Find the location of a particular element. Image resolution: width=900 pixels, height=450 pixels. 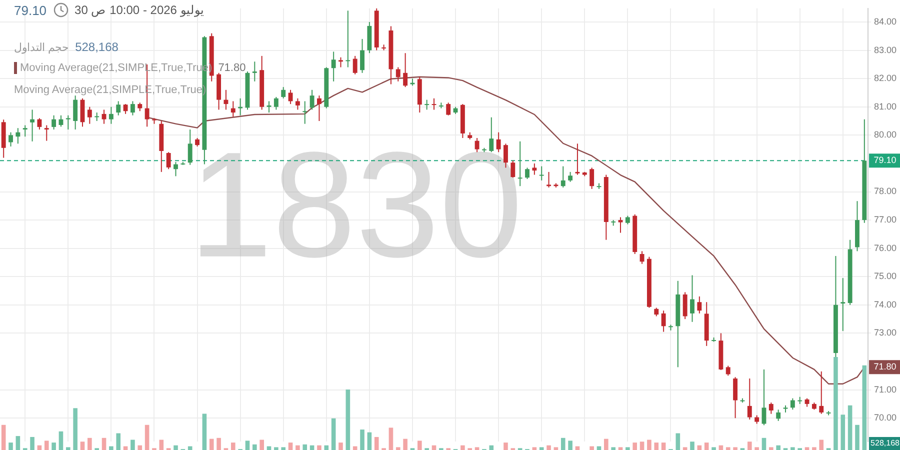

y-tick-label: 77.00 is located at coordinates (885, 219).